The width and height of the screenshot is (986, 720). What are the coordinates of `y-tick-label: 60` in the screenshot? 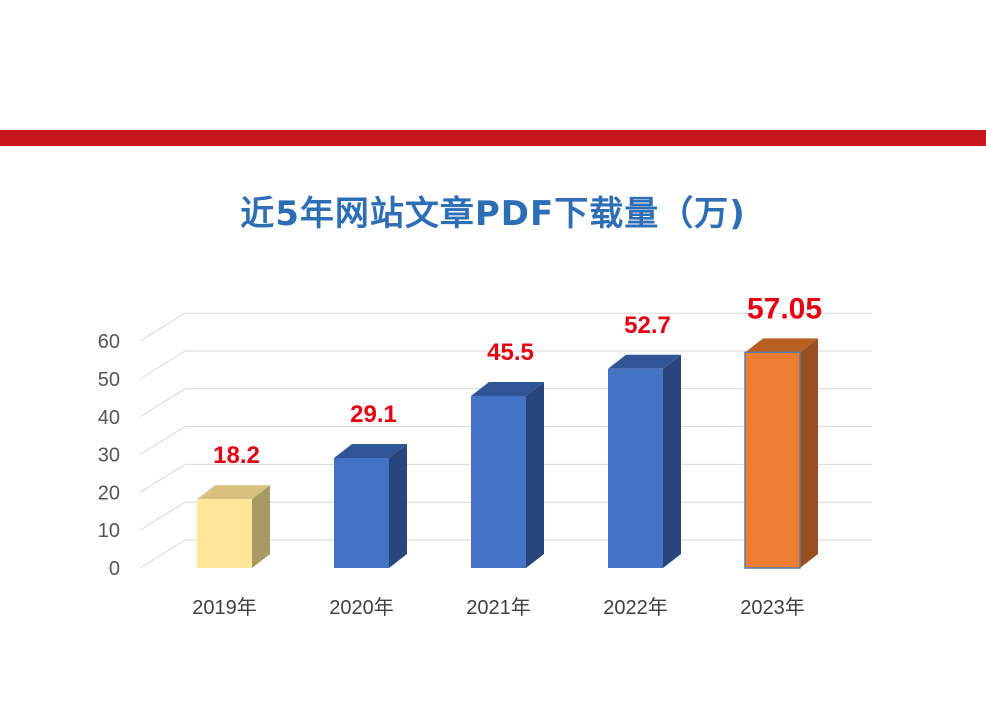 It's located at (109, 342).